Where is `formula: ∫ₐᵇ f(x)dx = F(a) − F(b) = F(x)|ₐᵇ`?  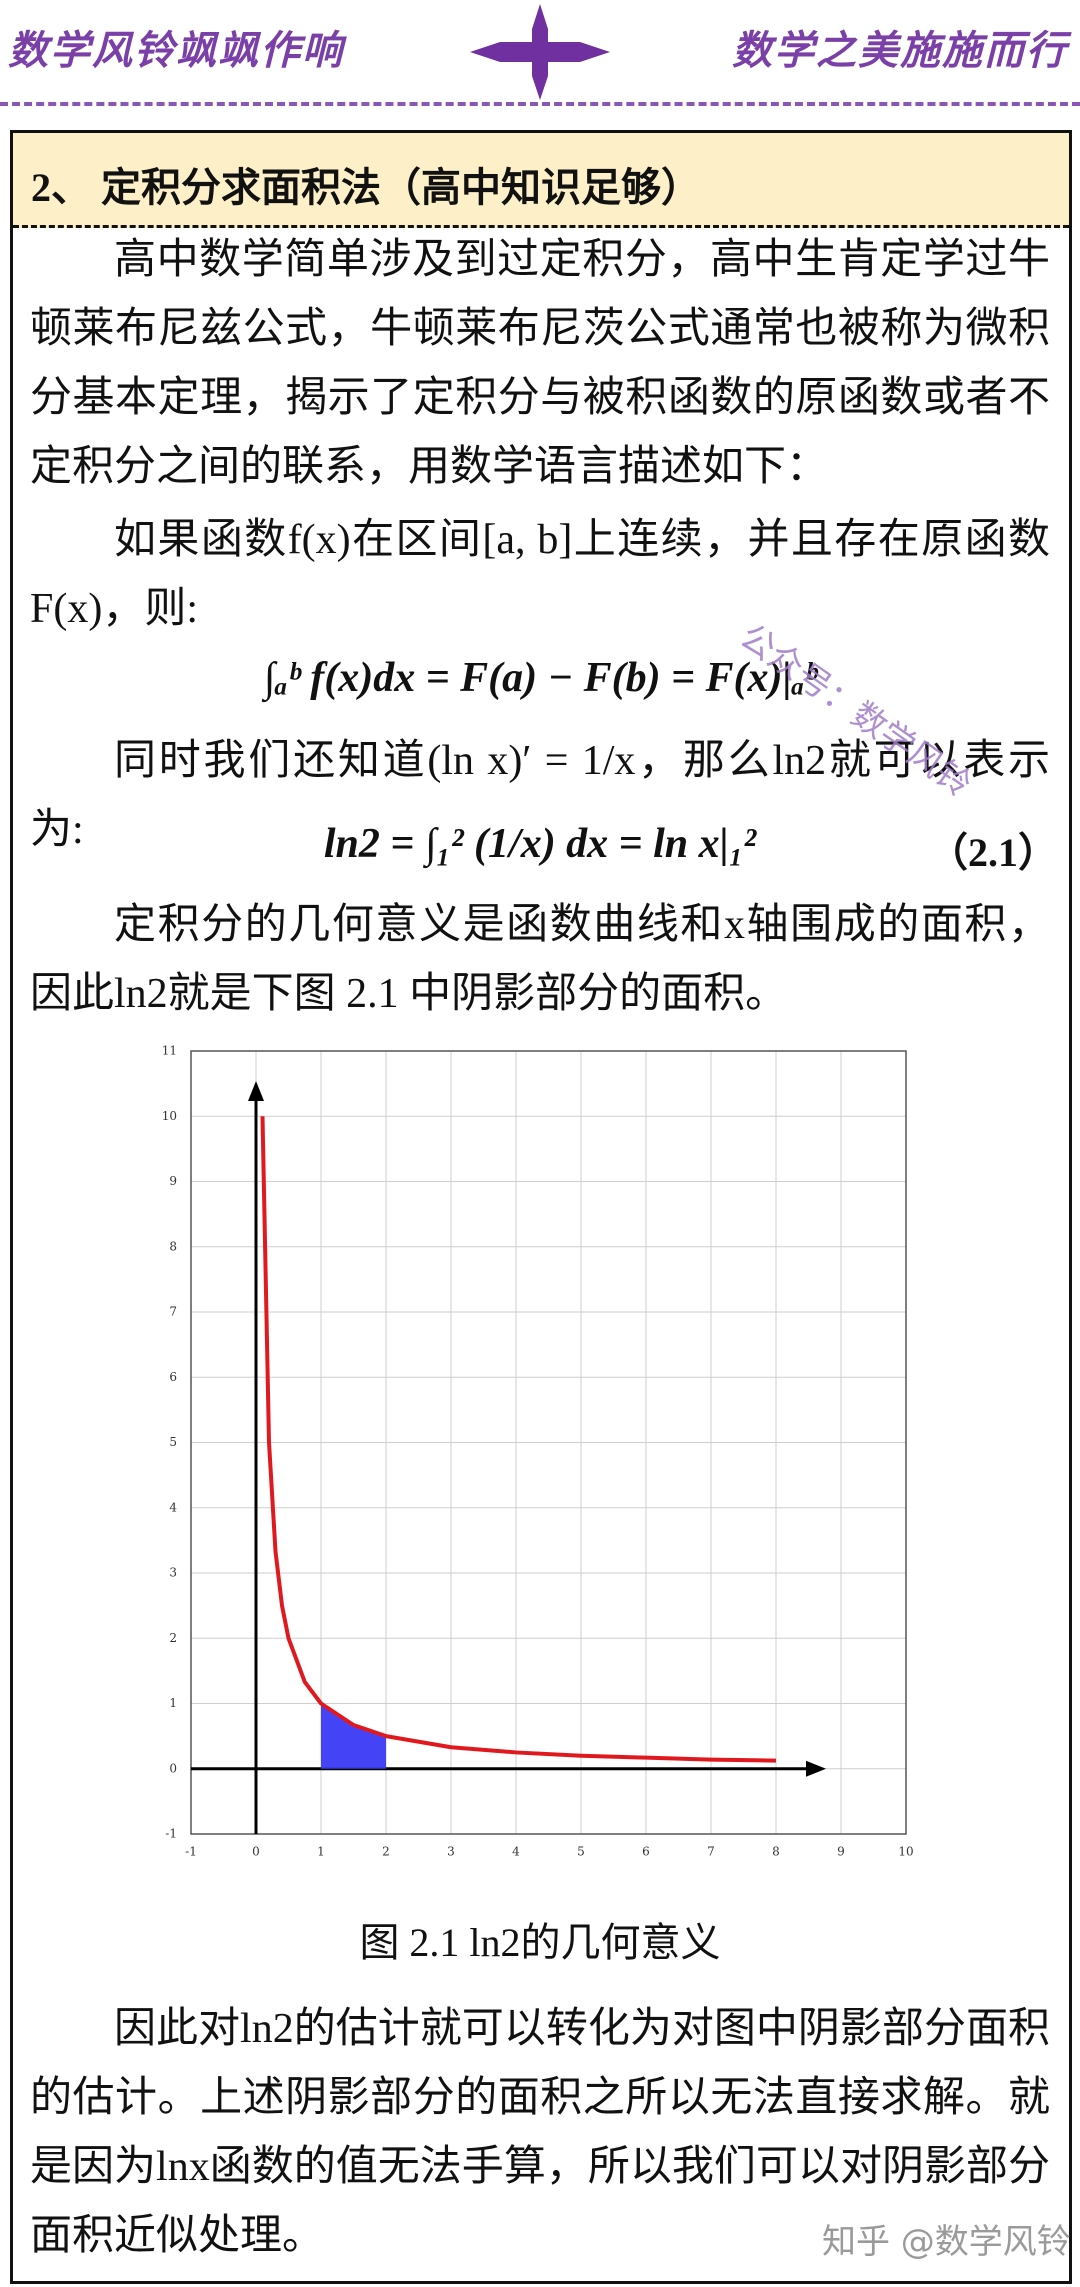 formula: ∫ₐᵇ f(x)dx = F(a) − F(b) = F(x)|ₐᵇ is located at coordinates (540, 678).